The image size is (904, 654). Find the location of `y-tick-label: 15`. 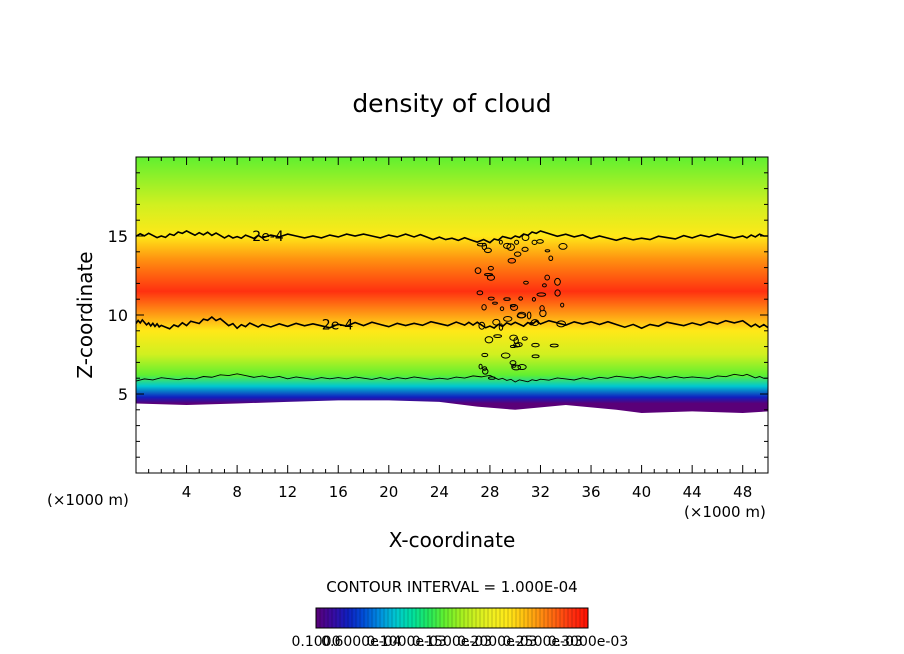

y-tick-label: 15 is located at coordinates (118, 236).